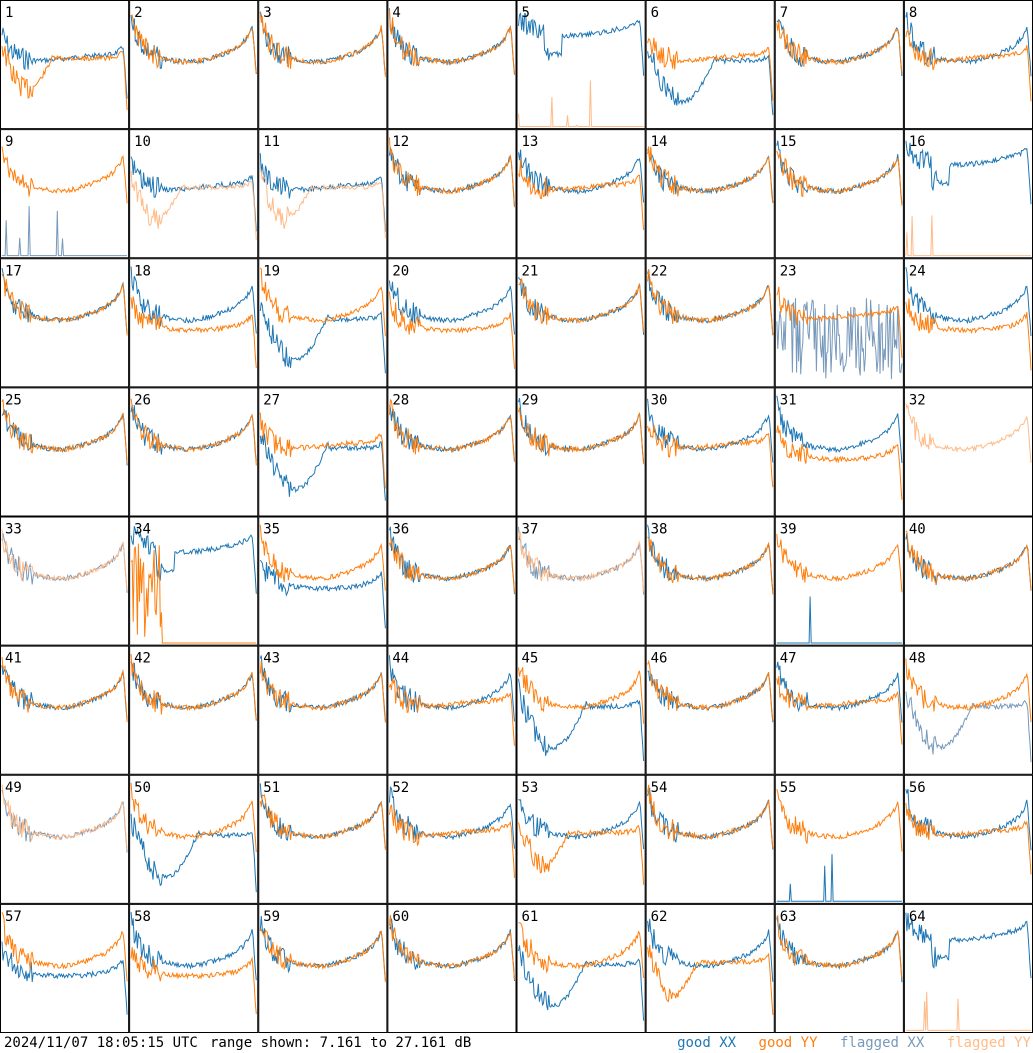  What do you see at coordinates (323, 710) in the screenshot?
I see `panel-43: 43` at bounding box center [323, 710].